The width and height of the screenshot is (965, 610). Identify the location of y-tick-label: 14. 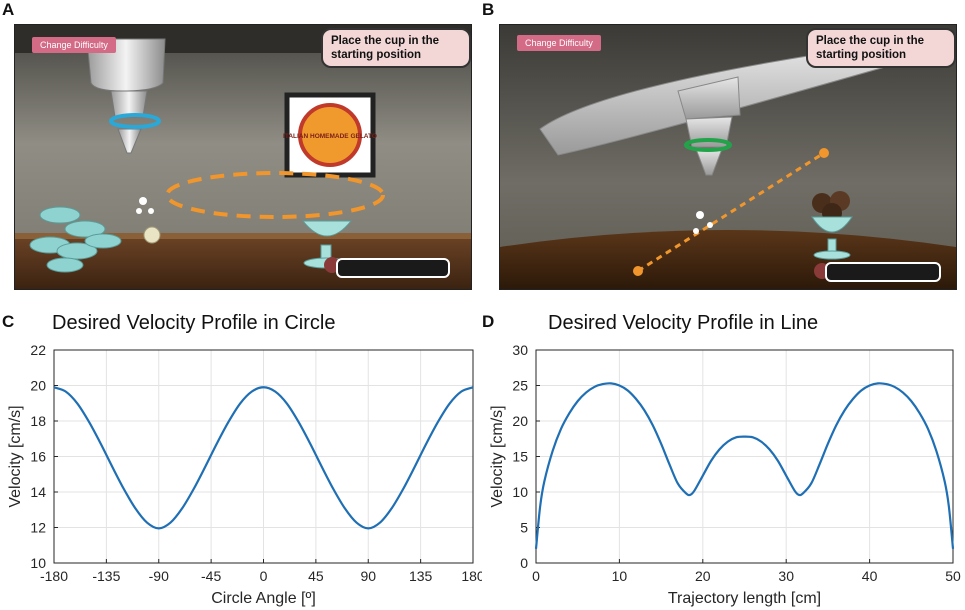
(38, 492).